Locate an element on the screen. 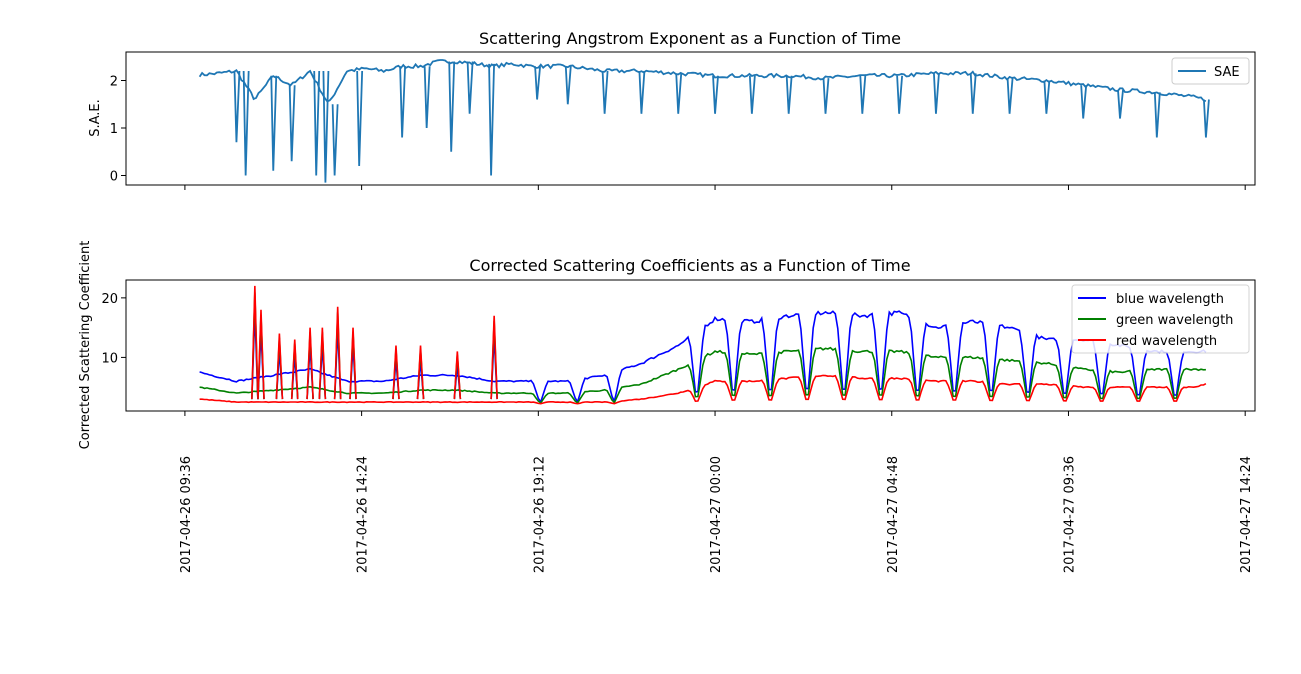 The image size is (1301, 674). series-line-blue-wavelength is located at coordinates (703, 357).